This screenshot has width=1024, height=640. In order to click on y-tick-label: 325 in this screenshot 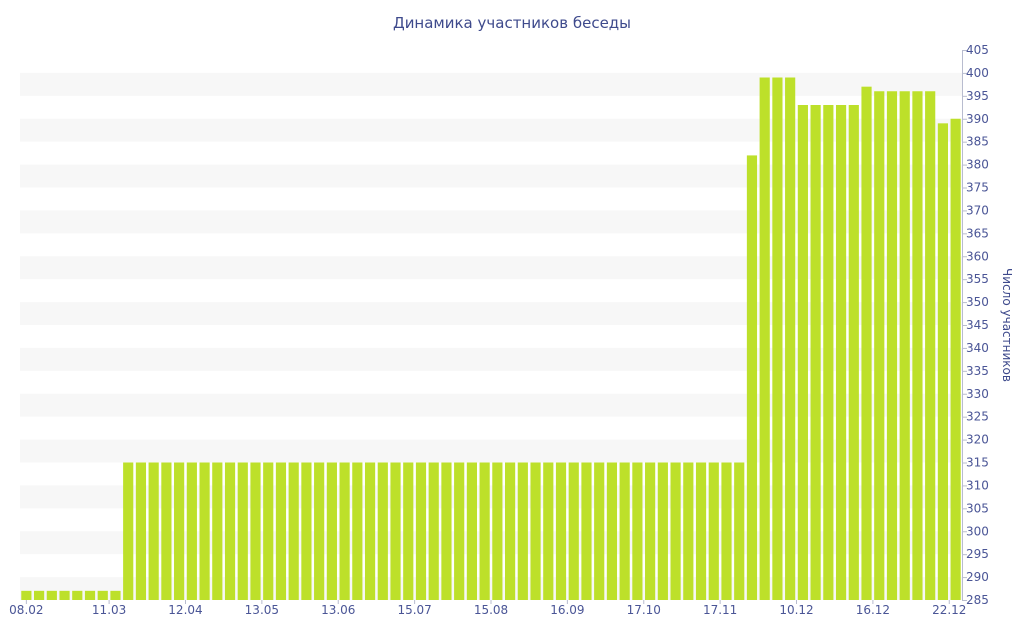, I will do `click(977, 417)`.